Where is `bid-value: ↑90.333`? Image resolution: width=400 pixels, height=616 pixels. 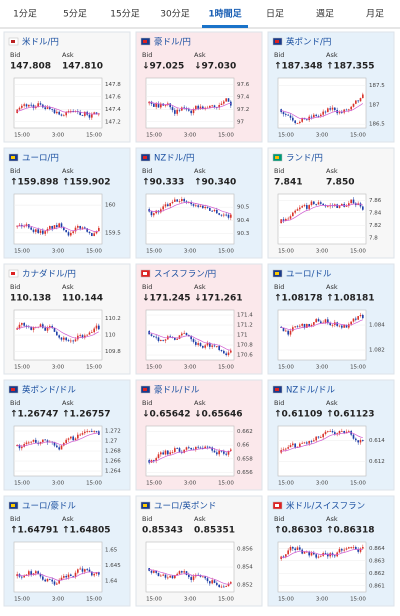
bid-value: ↑90.333 is located at coordinates (163, 183).